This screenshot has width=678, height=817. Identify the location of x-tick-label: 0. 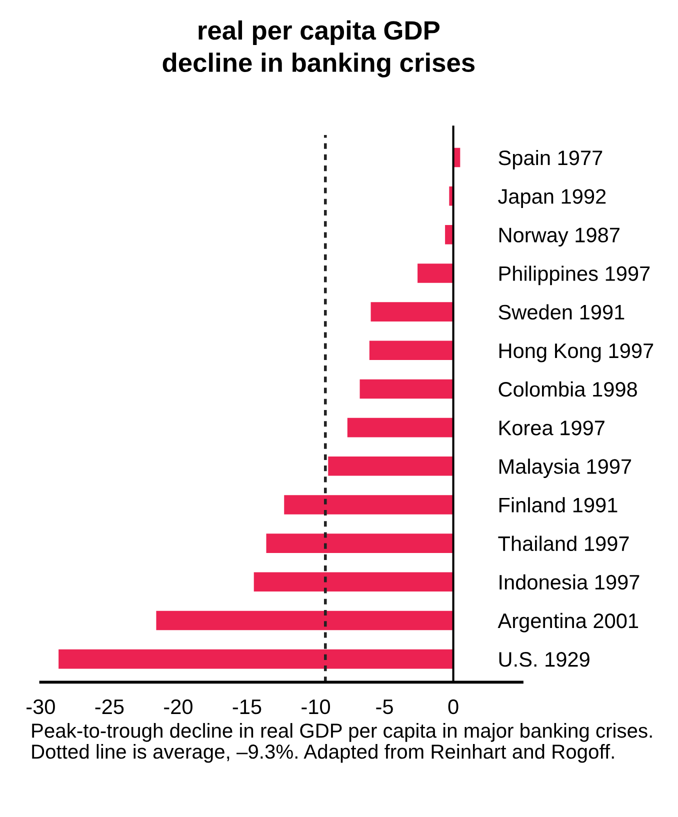
(453, 706).